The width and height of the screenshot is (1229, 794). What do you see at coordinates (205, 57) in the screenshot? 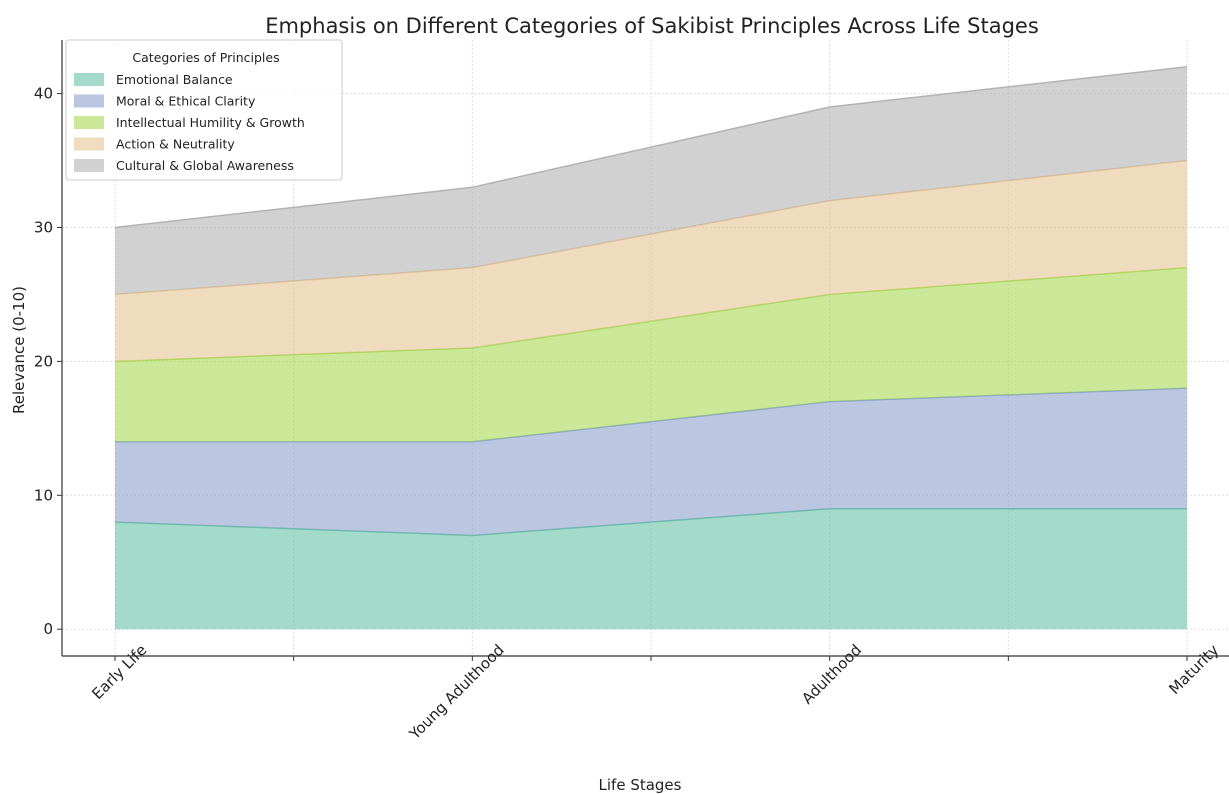
I see `legend-title: Categories of Principles` at bounding box center [205, 57].